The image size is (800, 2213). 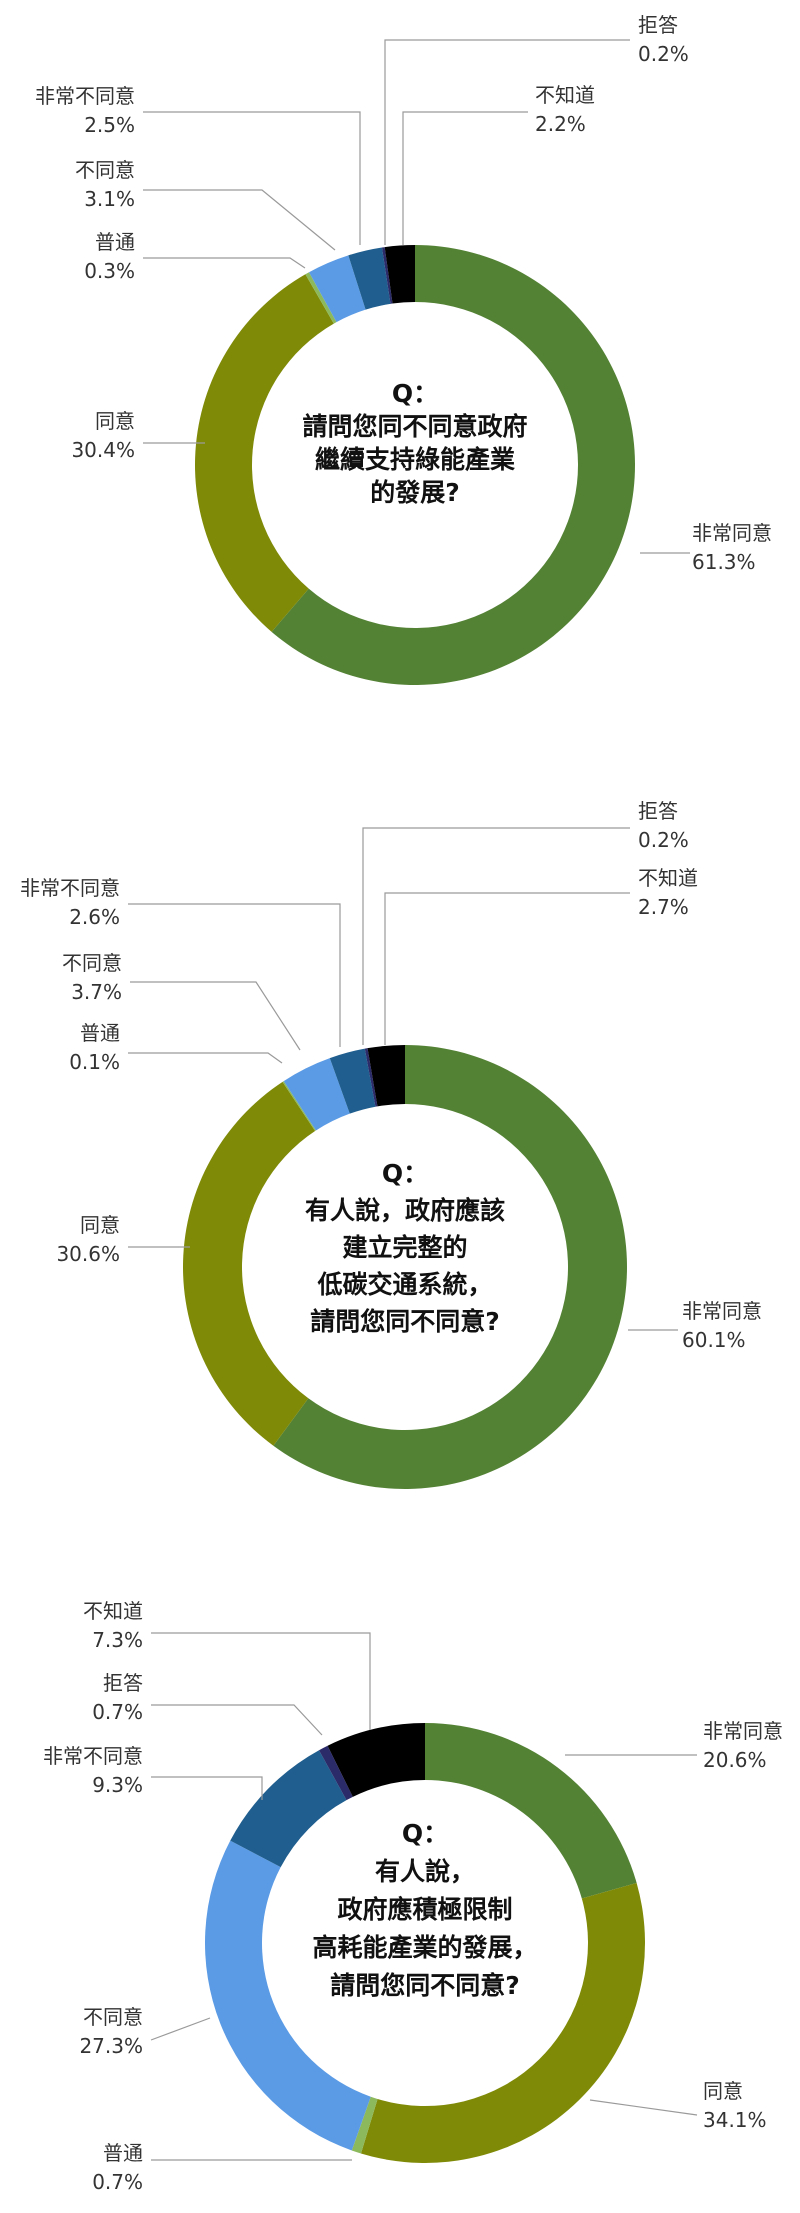 What do you see at coordinates (735, 2120) in the screenshot?
I see `slice-value-agree: 34.1%` at bounding box center [735, 2120].